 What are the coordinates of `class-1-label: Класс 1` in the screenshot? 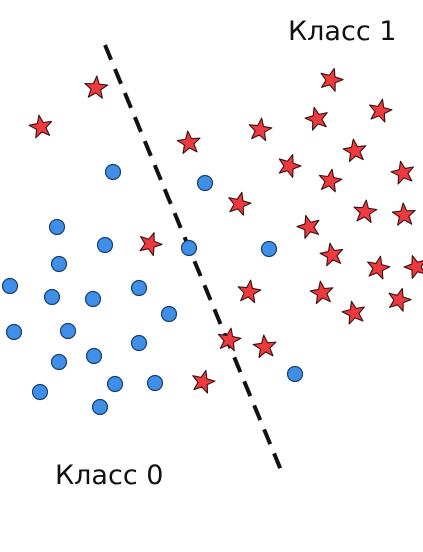 It's located at (342, 31).